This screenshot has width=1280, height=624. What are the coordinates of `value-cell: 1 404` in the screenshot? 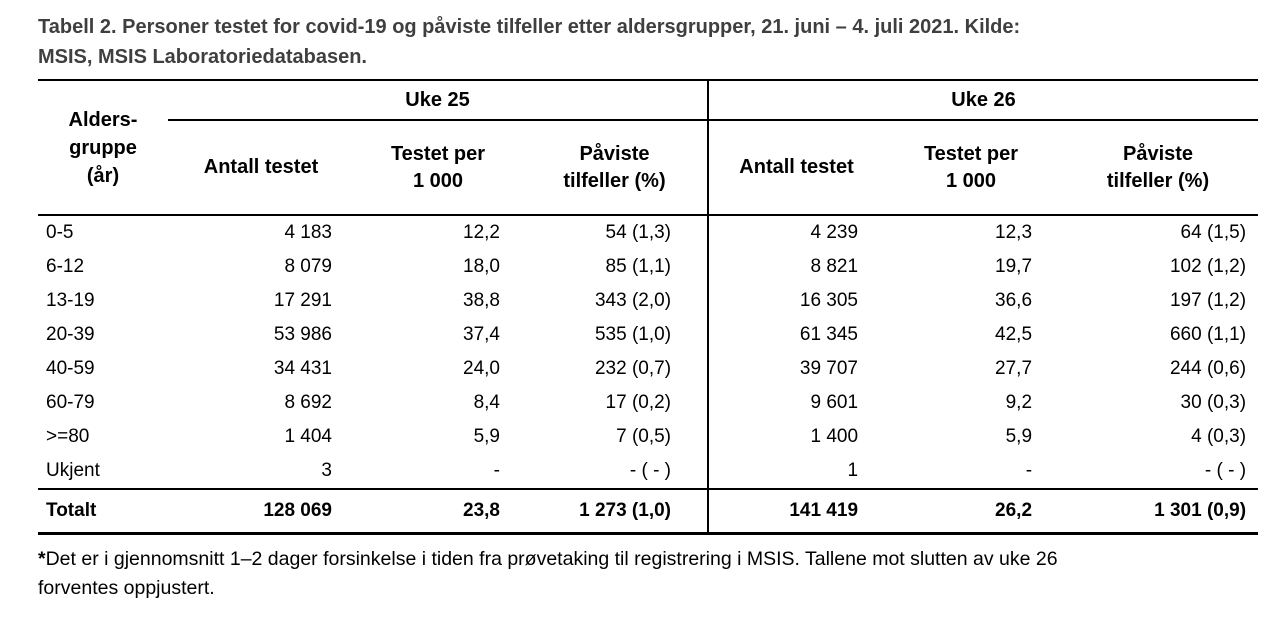 It's located at (308, 436).